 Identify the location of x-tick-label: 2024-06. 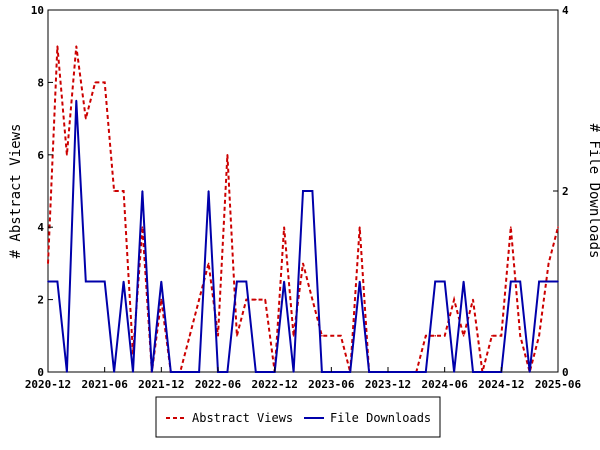
(444, 384).